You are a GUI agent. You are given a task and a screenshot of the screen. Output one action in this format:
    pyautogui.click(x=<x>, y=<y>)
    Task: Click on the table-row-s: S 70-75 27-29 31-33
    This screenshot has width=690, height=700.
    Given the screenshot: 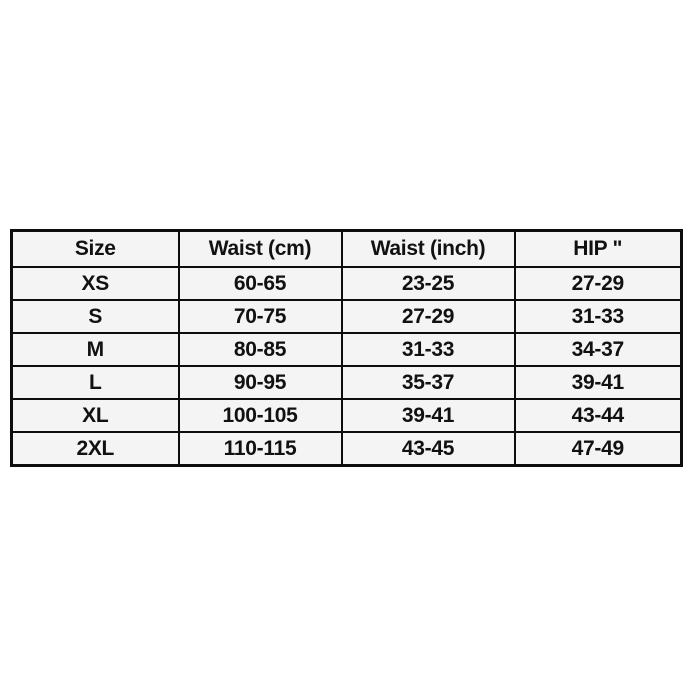 What is the action you would take?
    pyautogui.click(x=346, y=316)
    